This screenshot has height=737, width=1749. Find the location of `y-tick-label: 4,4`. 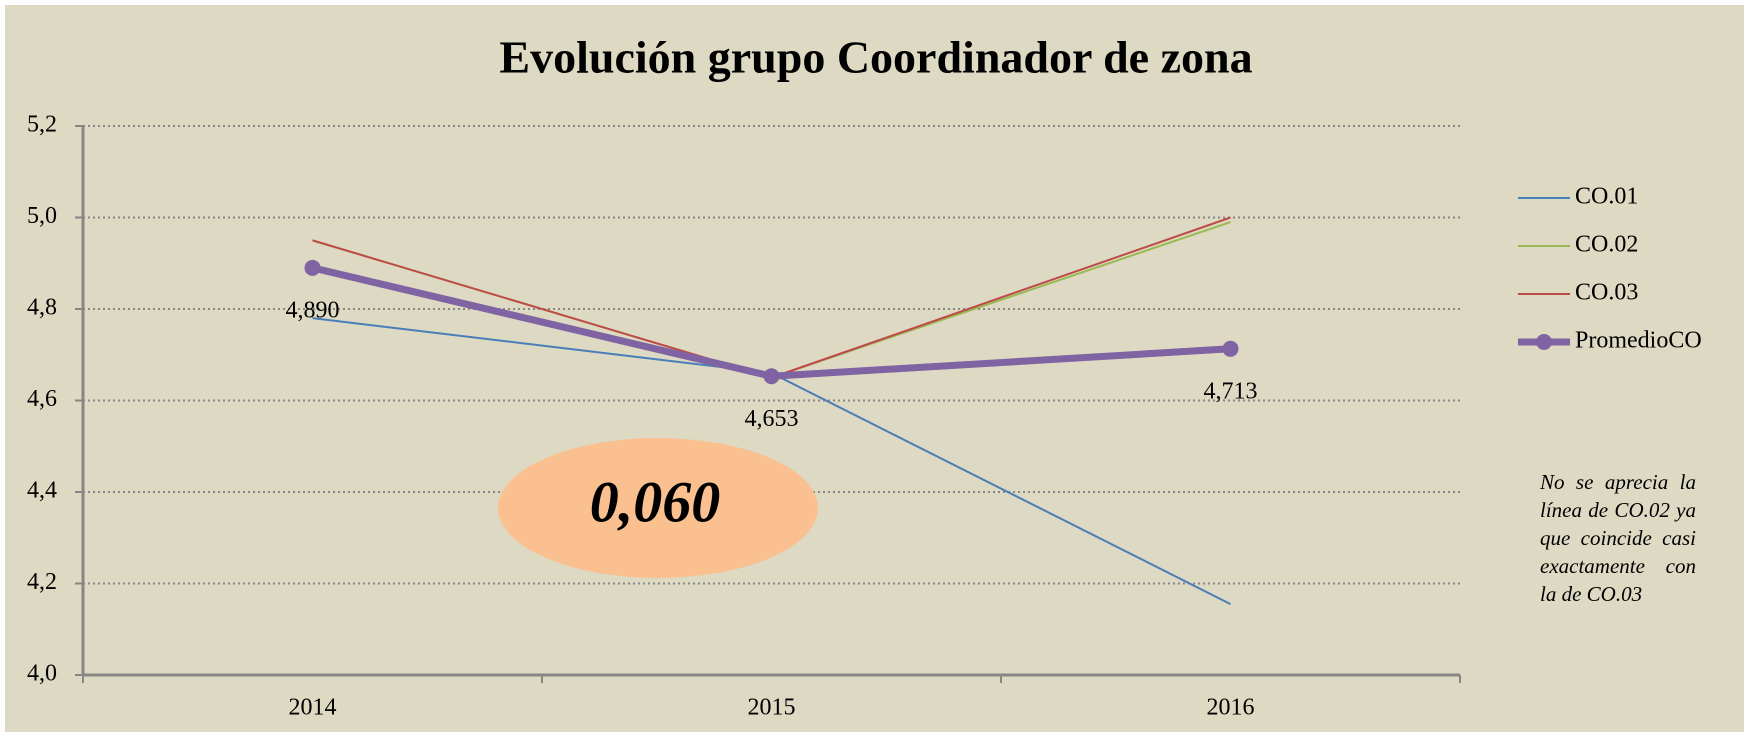

y-tick-label: 4,4 is located at coordinates (42, 491).